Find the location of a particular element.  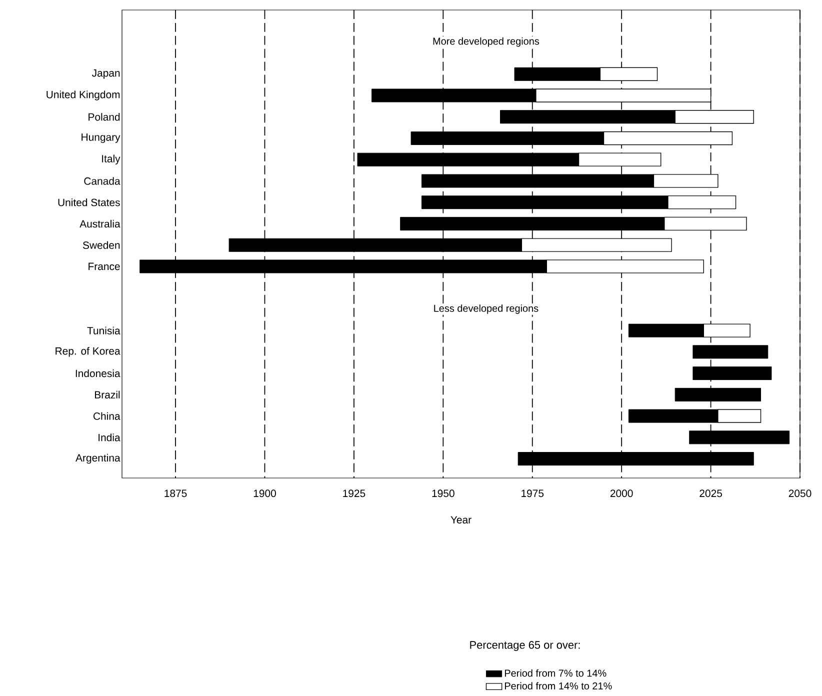

x-tick-label: 1900 is located at coordinates (265, 494).